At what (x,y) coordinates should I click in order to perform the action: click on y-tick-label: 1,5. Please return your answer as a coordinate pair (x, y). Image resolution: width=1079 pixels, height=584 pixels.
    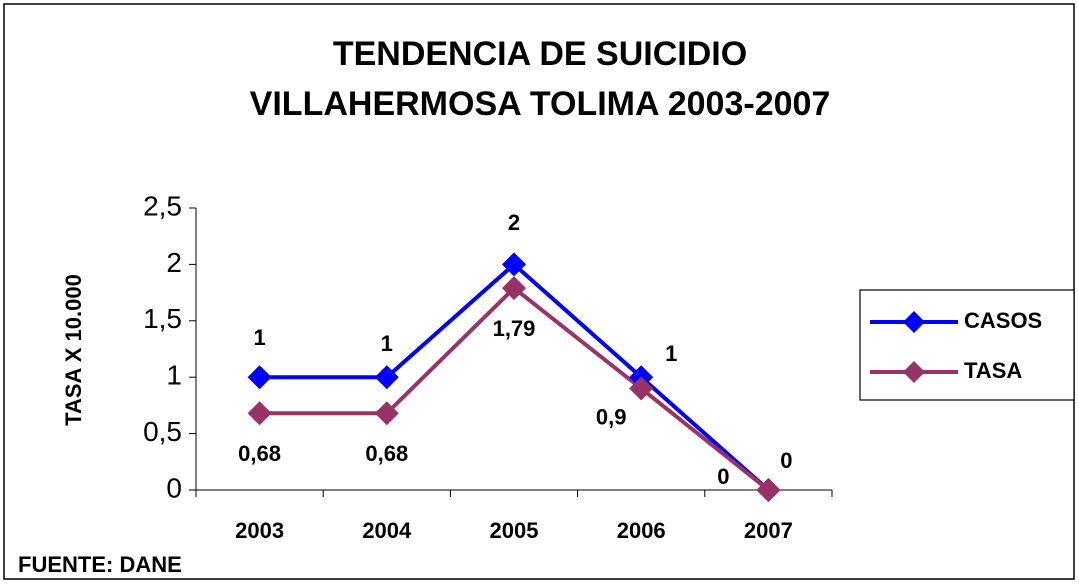
    Looking at the image, I should click on (162, 318).